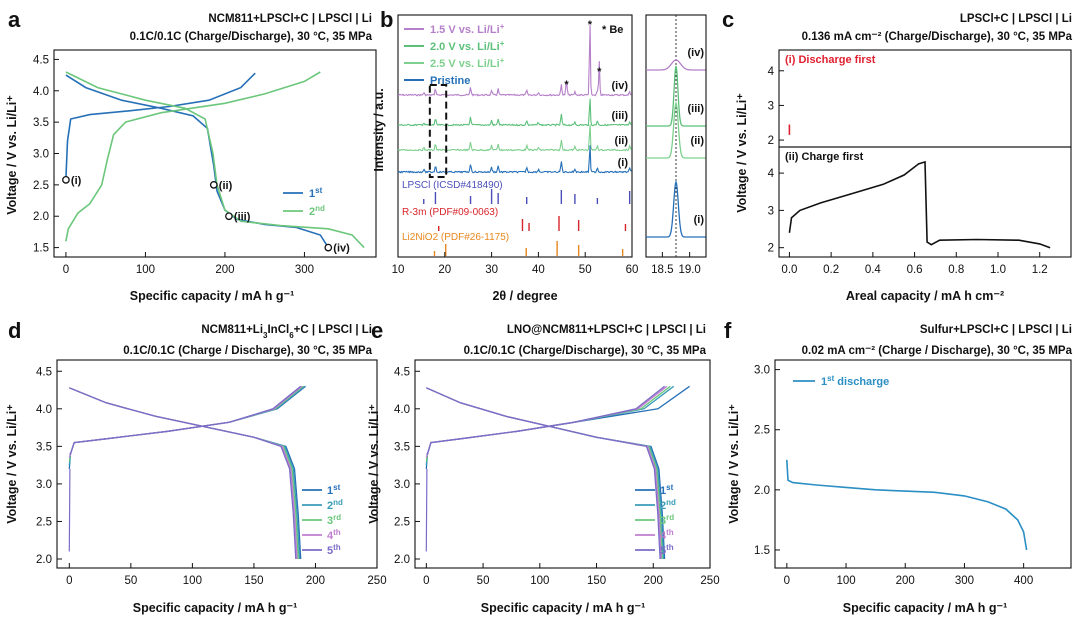 The height and width of the screenshot is (625, 1080). I want to click on panel-a-marker-label: (ii), so click(226, 186).